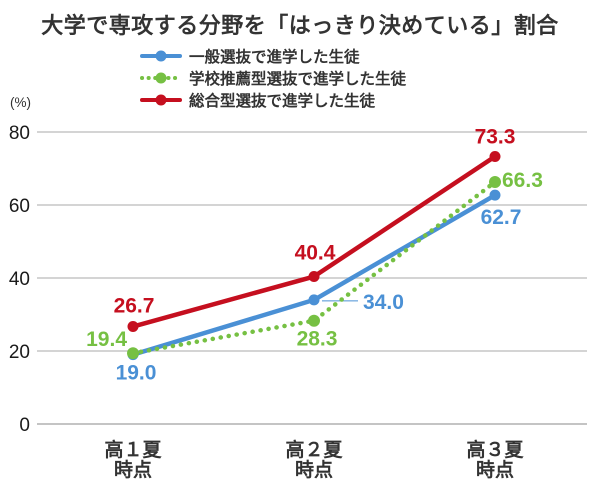  Describe the element at coordinates (134, 306) in the screenshot. I see `data-value-label: 26.7` at that location.